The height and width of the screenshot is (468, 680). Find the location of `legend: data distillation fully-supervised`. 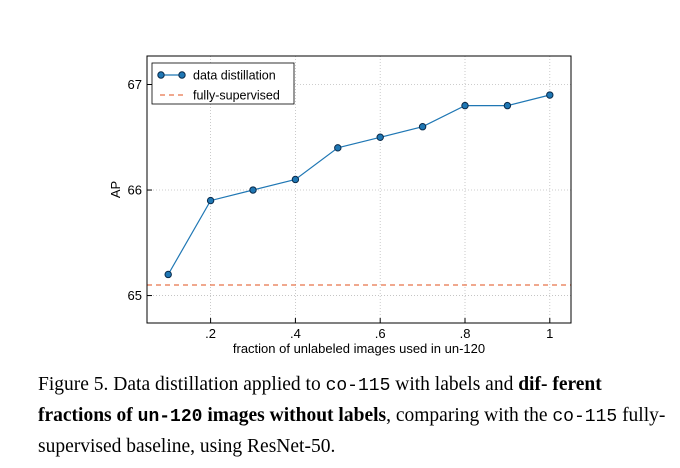

legend: data distillation fully-supervised is located at coordinates (223, 83).